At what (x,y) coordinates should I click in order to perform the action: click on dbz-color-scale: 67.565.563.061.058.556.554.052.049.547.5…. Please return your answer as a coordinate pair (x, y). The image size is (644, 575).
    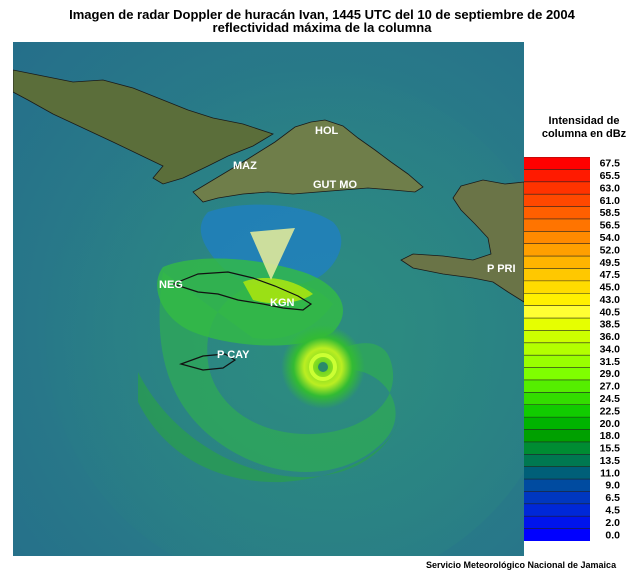
    Looking at the image, I should click on (572, 349).